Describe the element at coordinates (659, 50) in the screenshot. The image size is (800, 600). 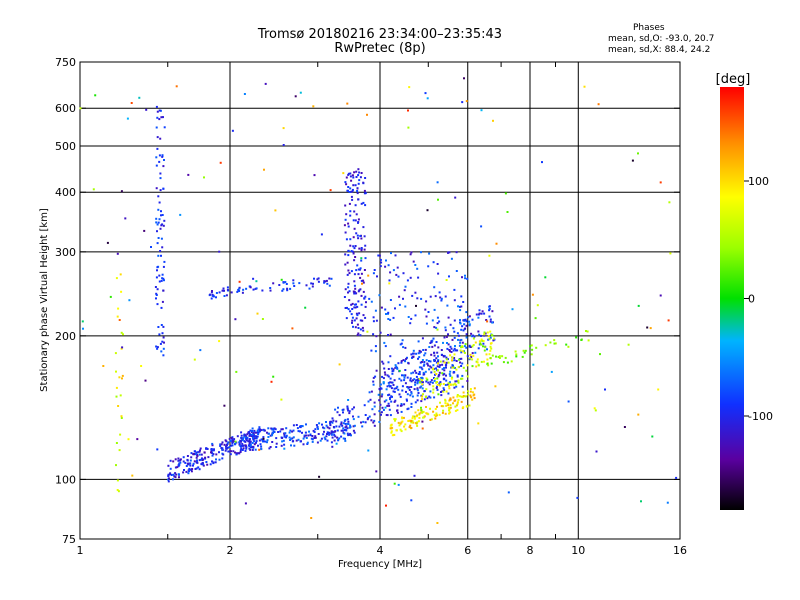
I see `phase-x-stats: mean, sd,X: 88.4, 24.2` at that location.